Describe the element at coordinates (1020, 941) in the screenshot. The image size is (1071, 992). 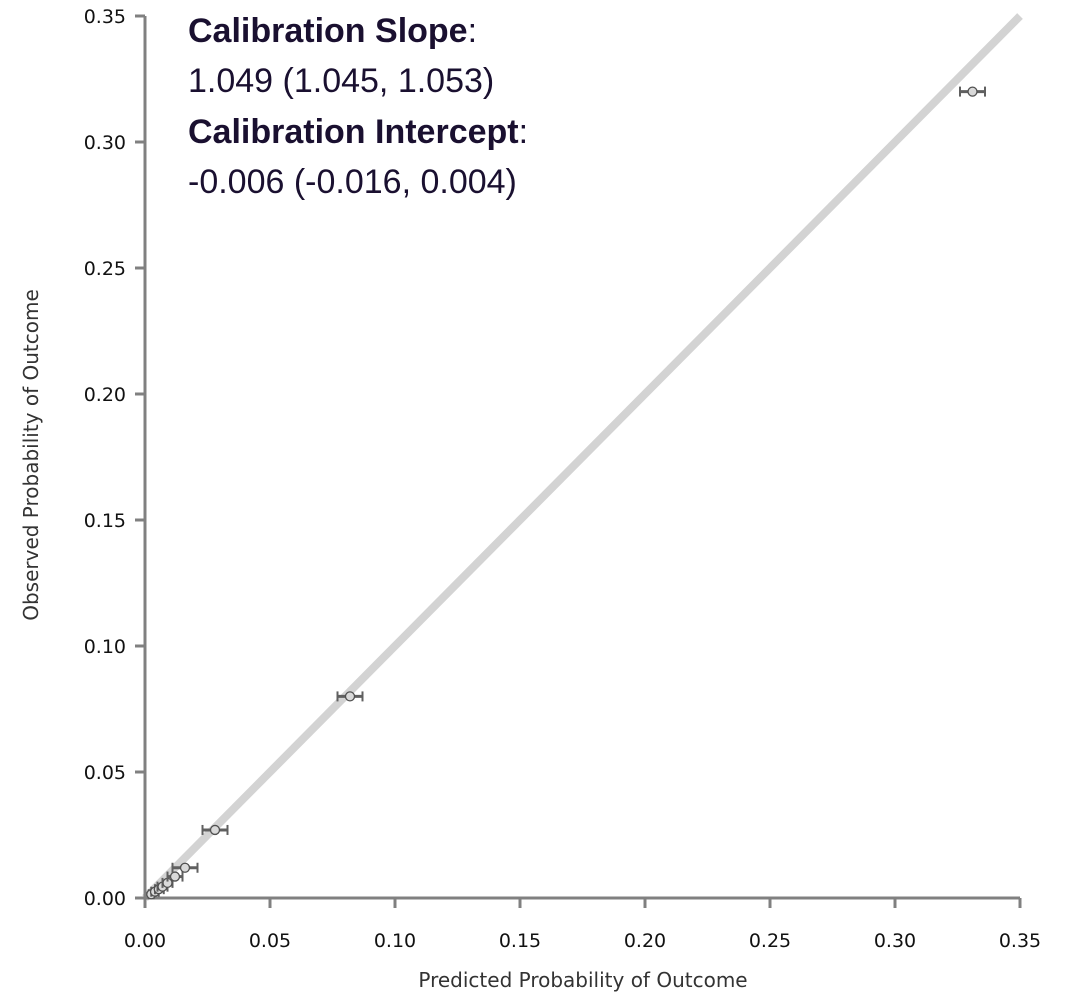
I see `x-tick-label: 0.35` at that location.